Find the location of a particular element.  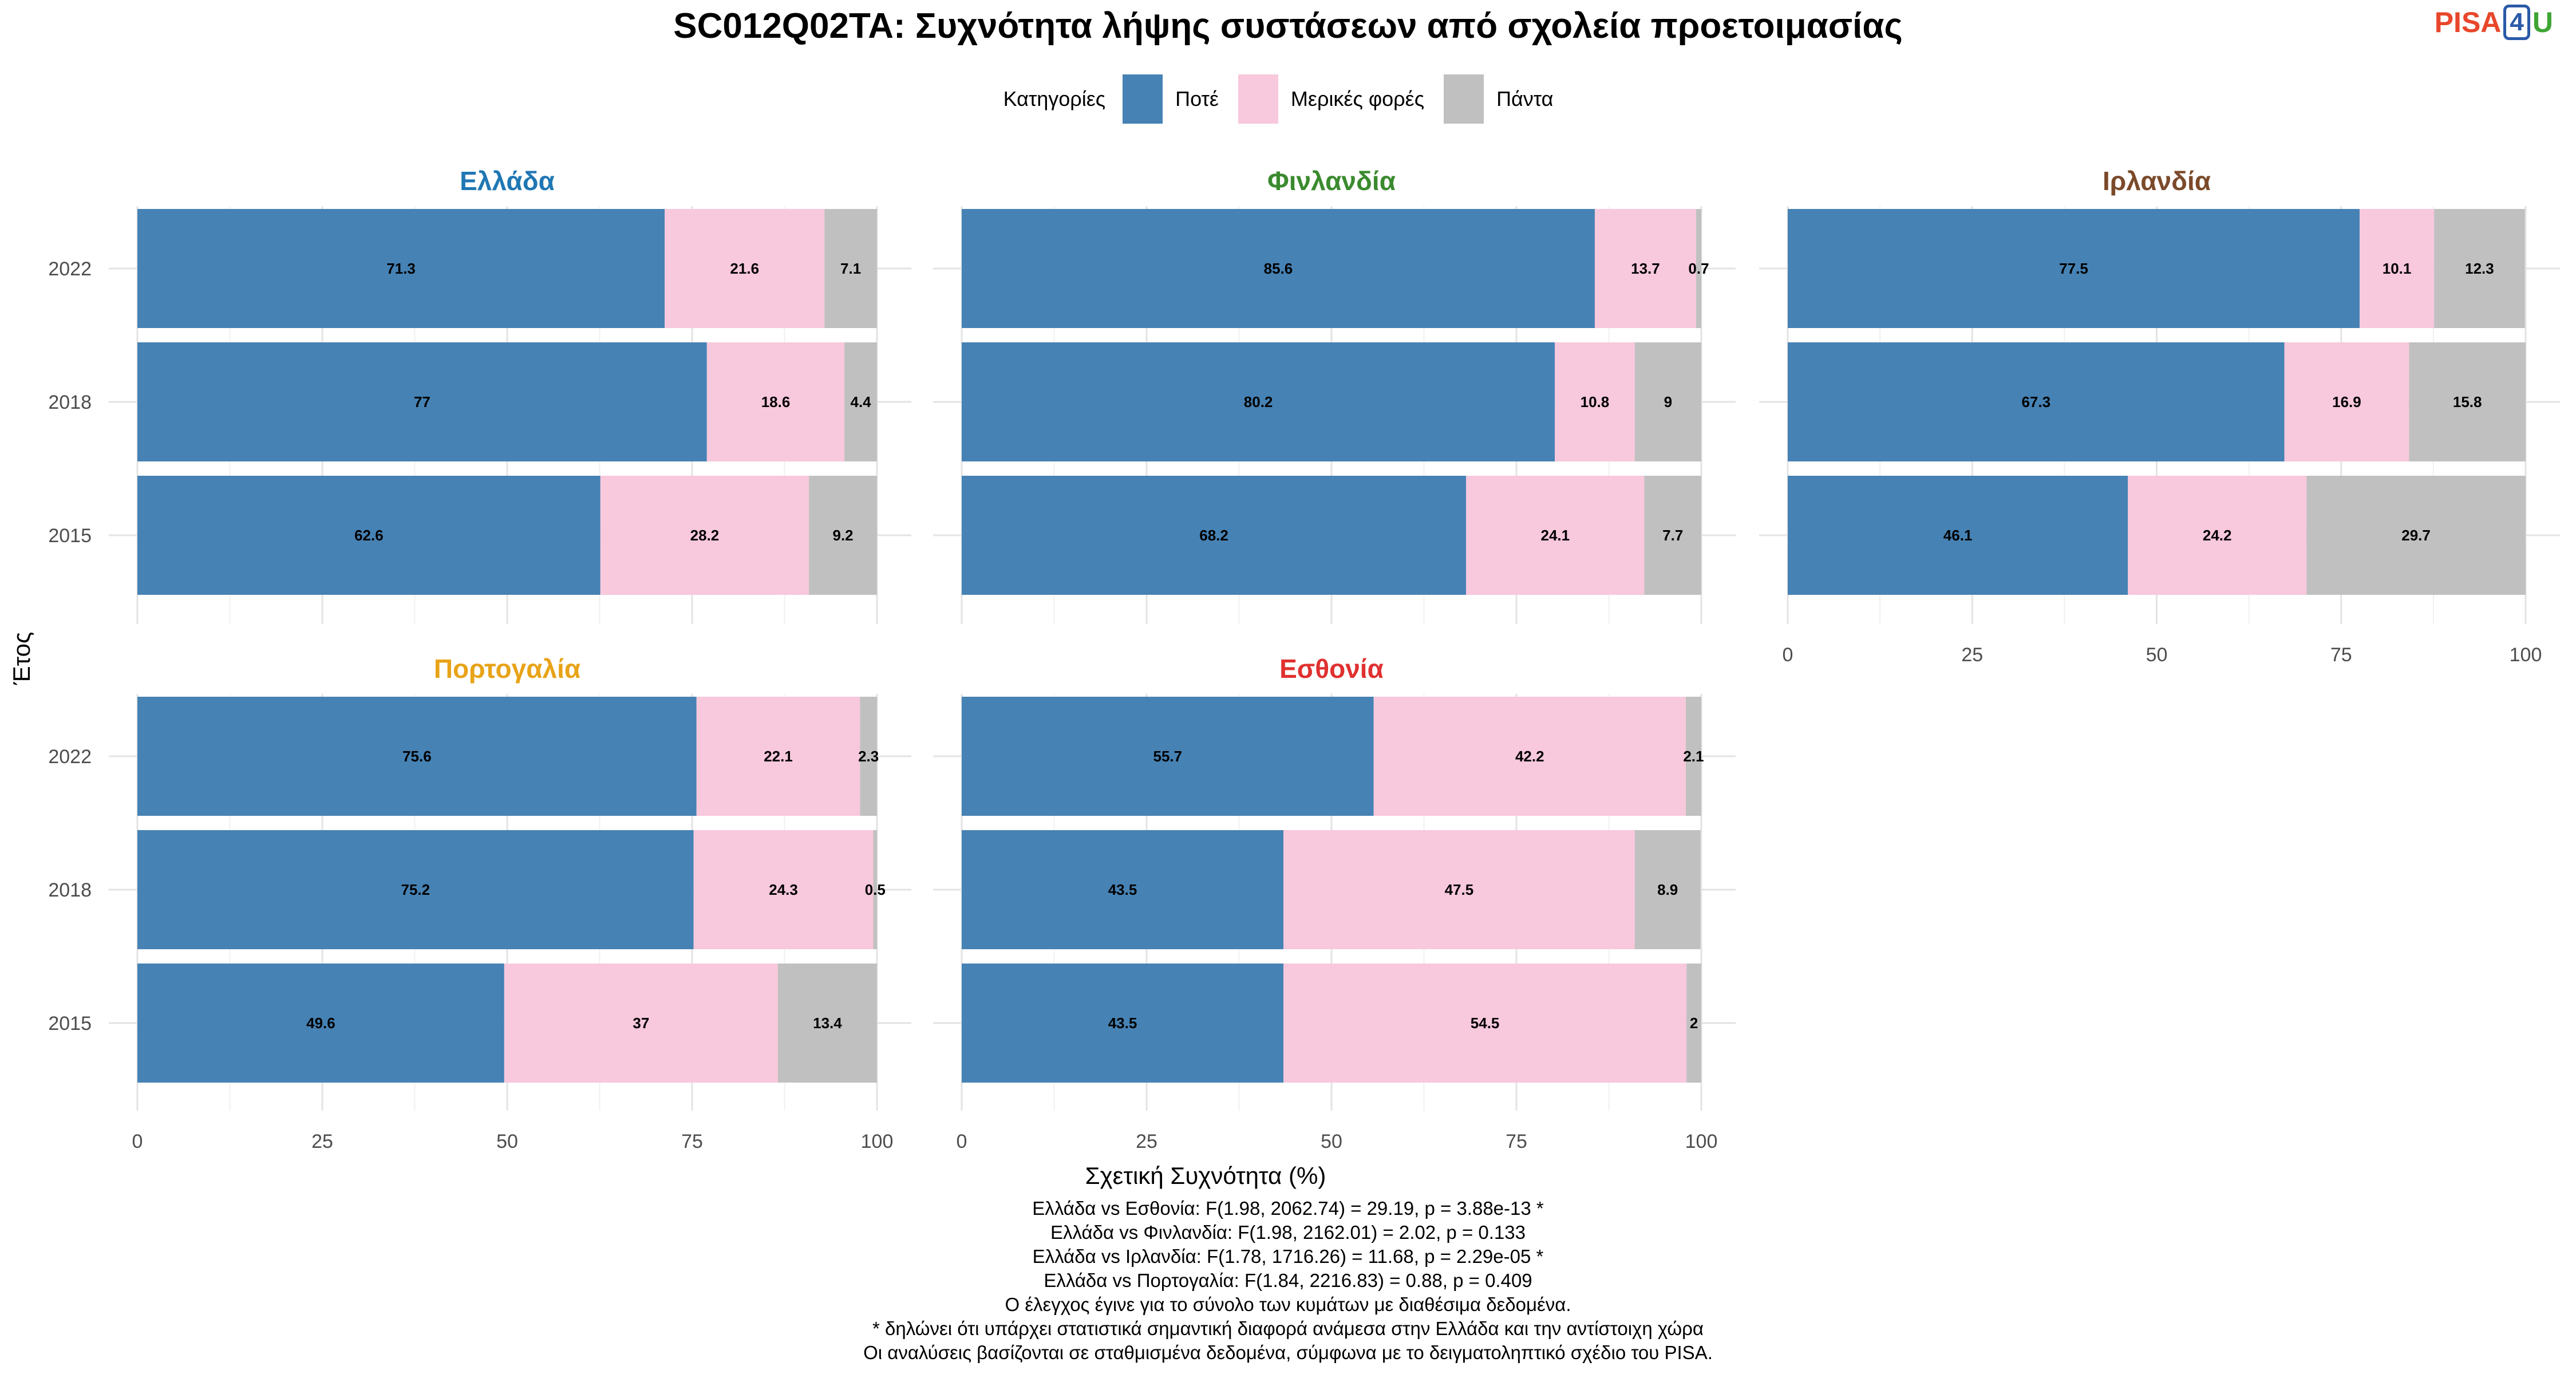

data-label: 54.5 is located at coordinates (1485, 1023).